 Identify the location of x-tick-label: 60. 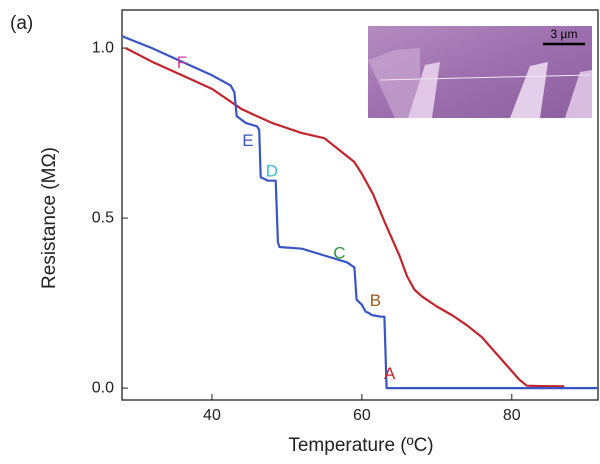
(362, 415).